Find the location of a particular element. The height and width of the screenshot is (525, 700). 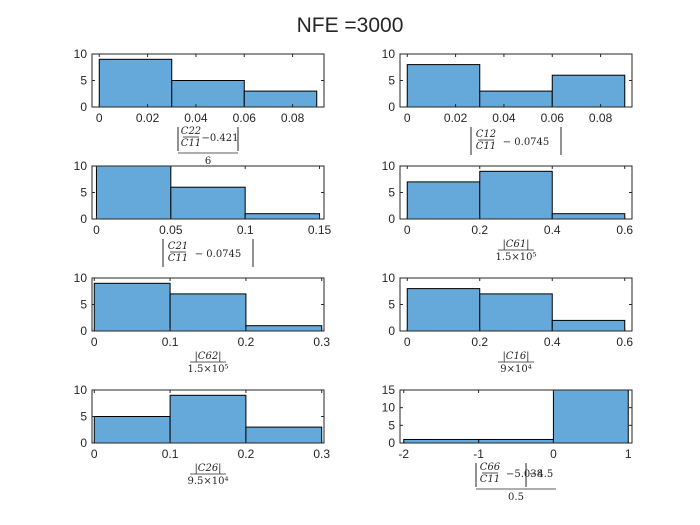

xlabel-part: |C16| is located at coordinates (515, 356).